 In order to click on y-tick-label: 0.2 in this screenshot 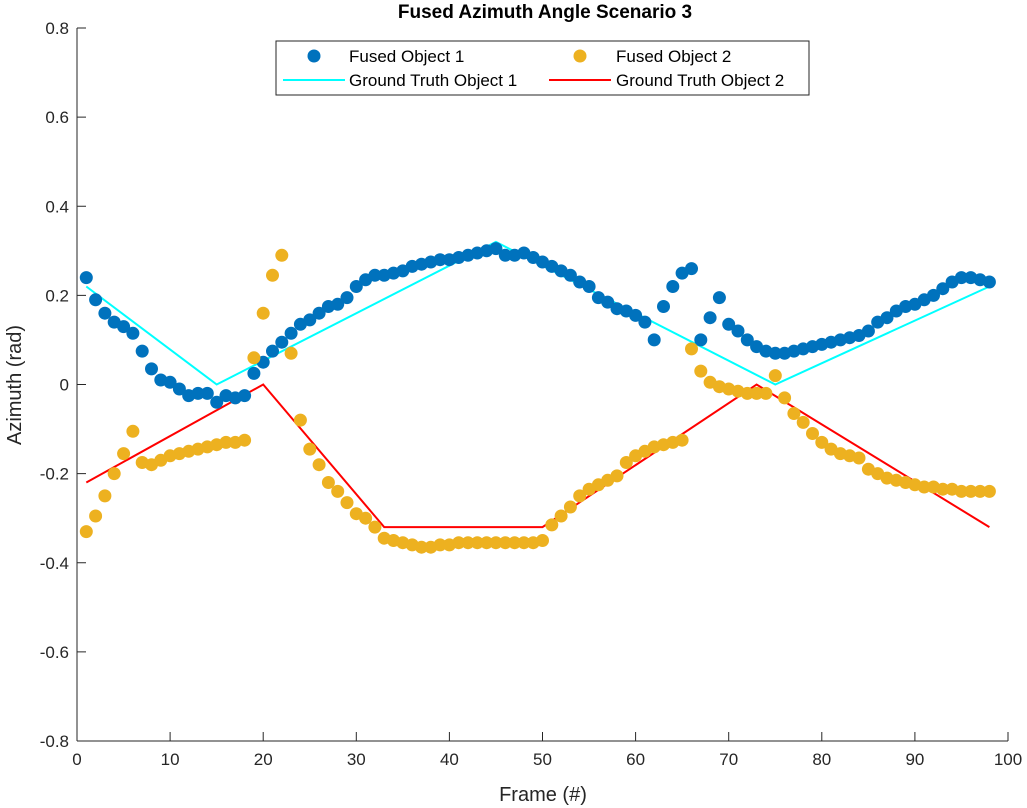, I will do `click(57, 295)`.